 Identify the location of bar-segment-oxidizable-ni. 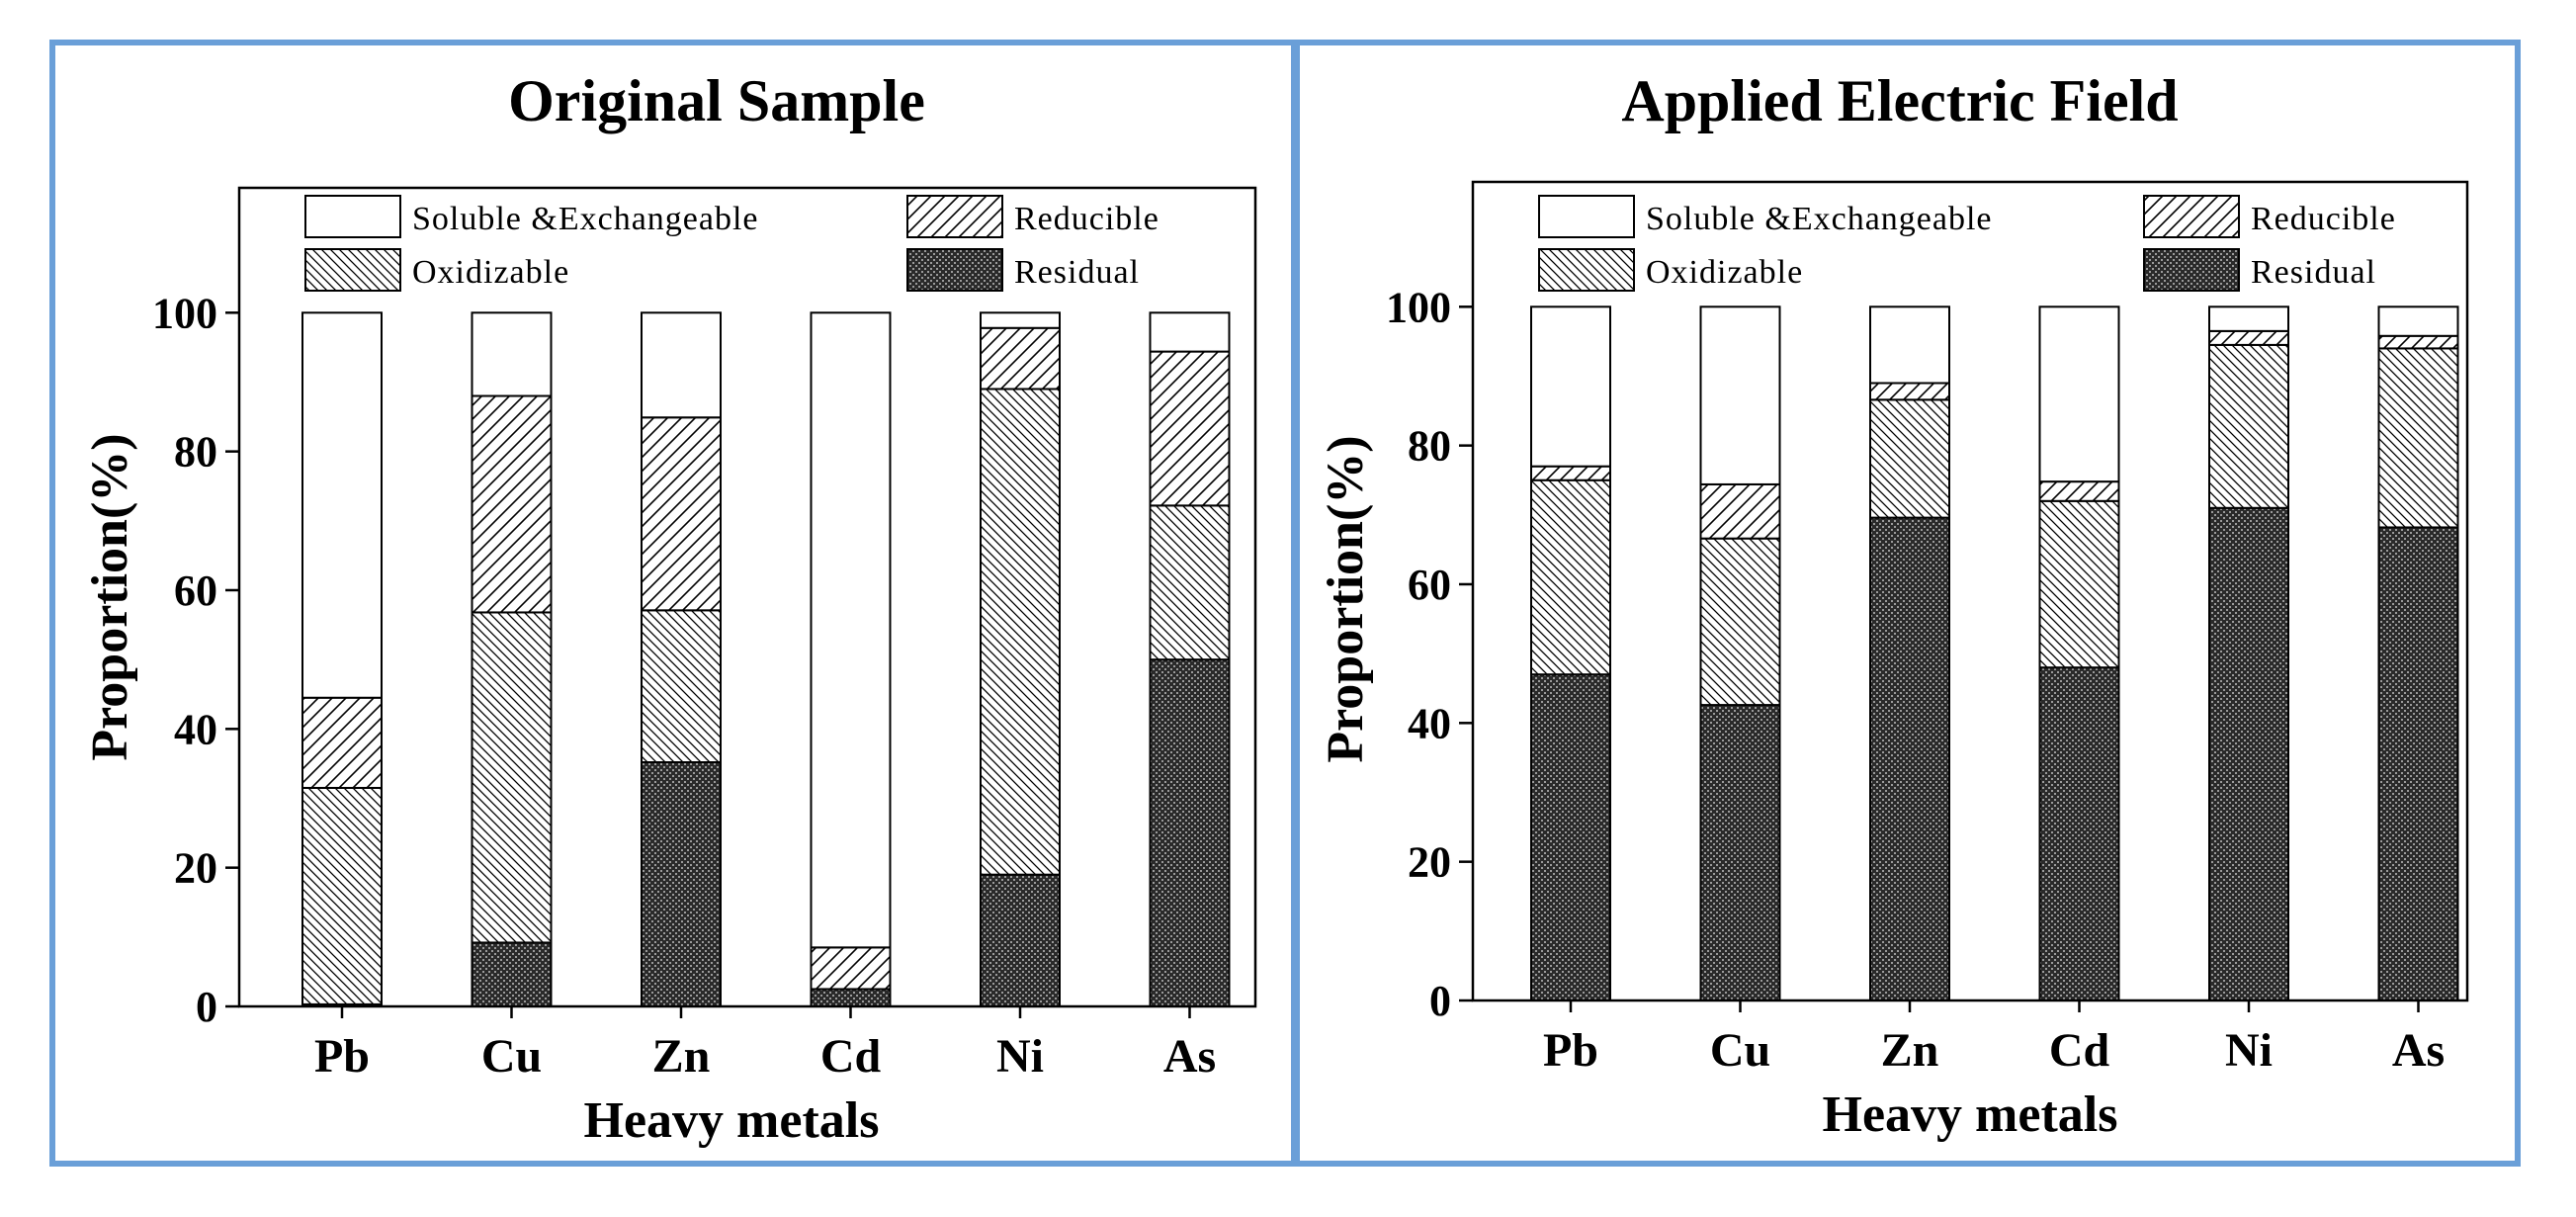
(1020, 632).